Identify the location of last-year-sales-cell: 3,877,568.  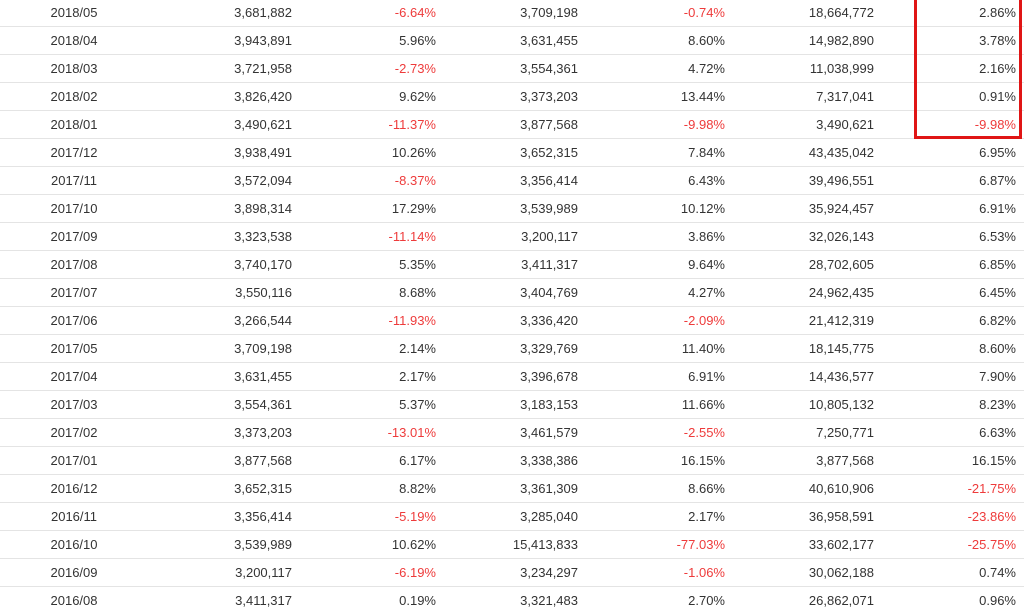
(516, 124).